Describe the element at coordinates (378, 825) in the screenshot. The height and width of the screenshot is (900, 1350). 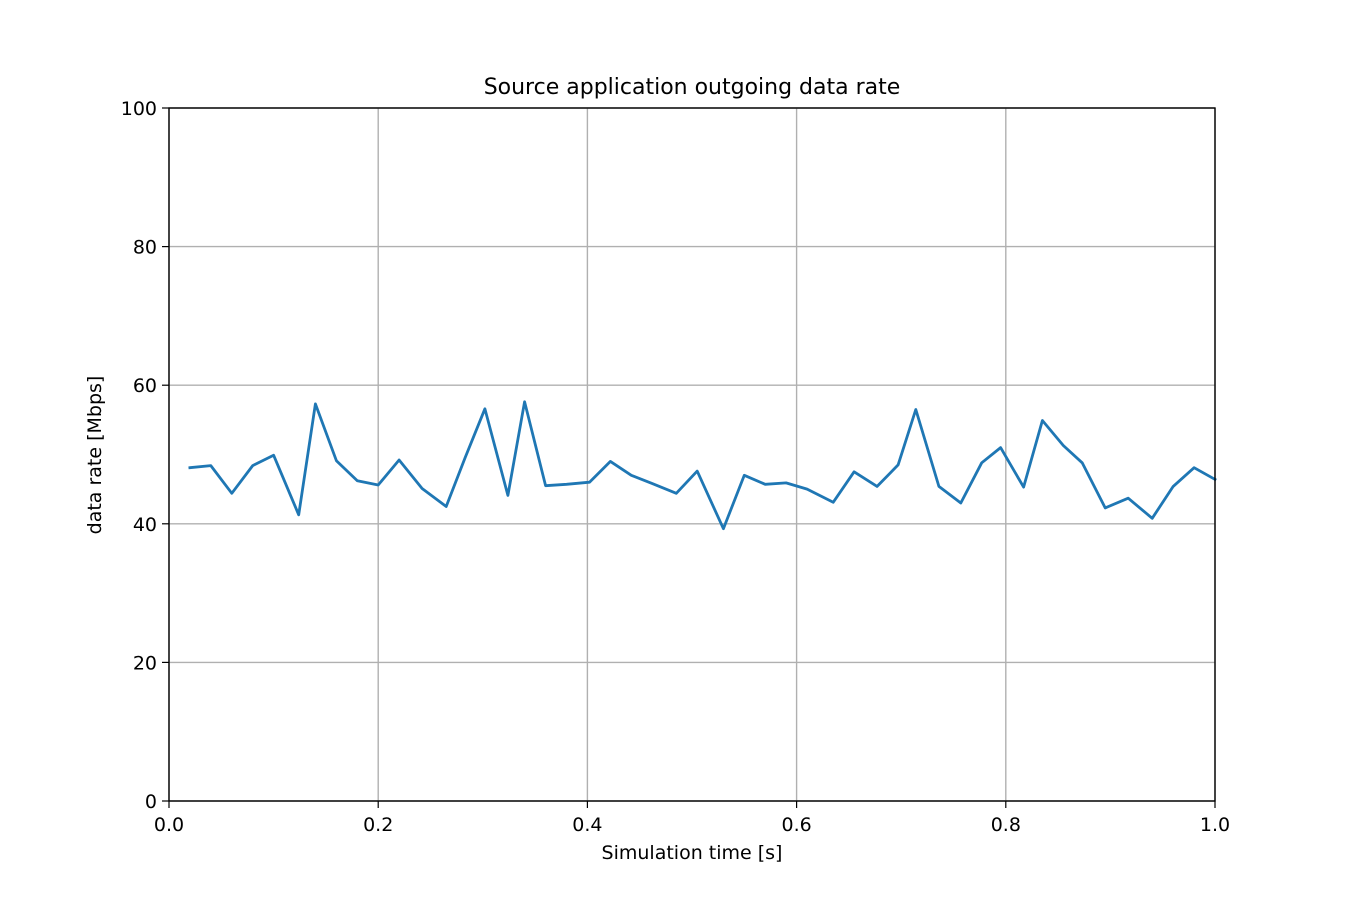
I see `x-tick-label: 0.2` at that location.